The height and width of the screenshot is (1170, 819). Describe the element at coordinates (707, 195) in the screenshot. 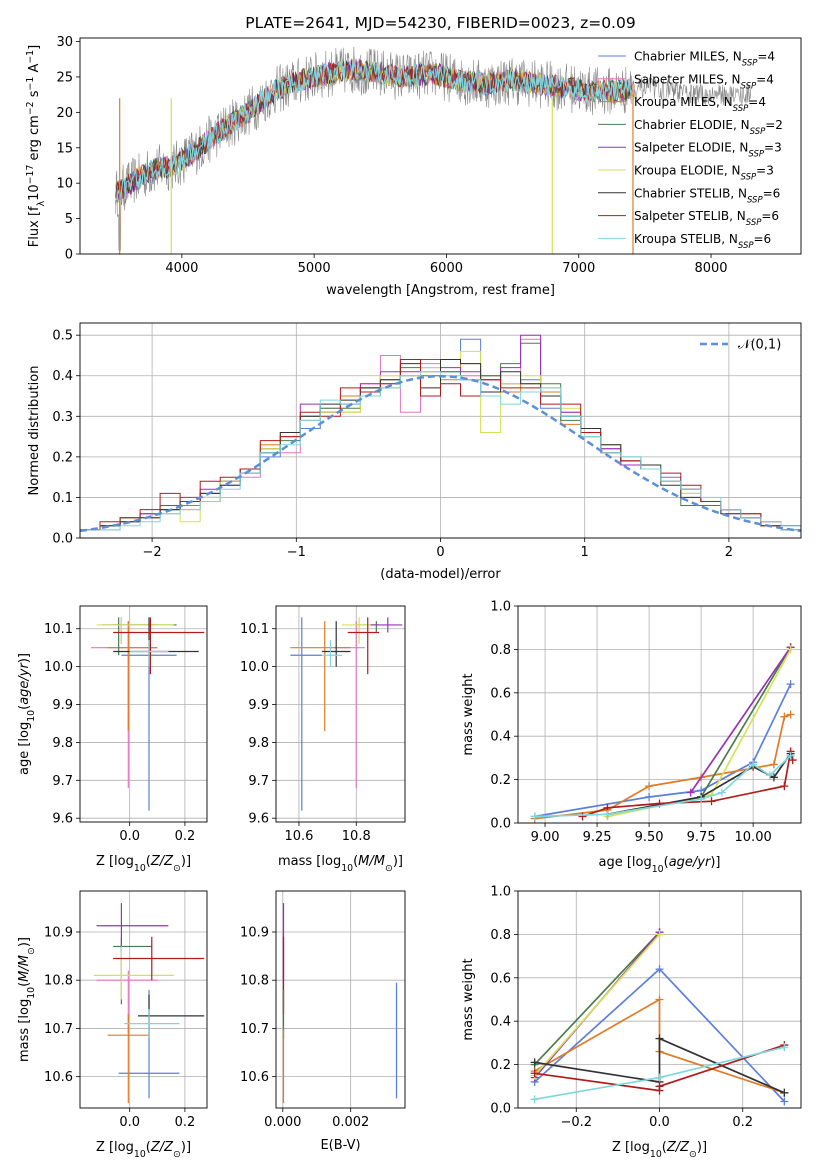

I see `legend-entry: Chabrier STELIB, NSSP=6` at that location.